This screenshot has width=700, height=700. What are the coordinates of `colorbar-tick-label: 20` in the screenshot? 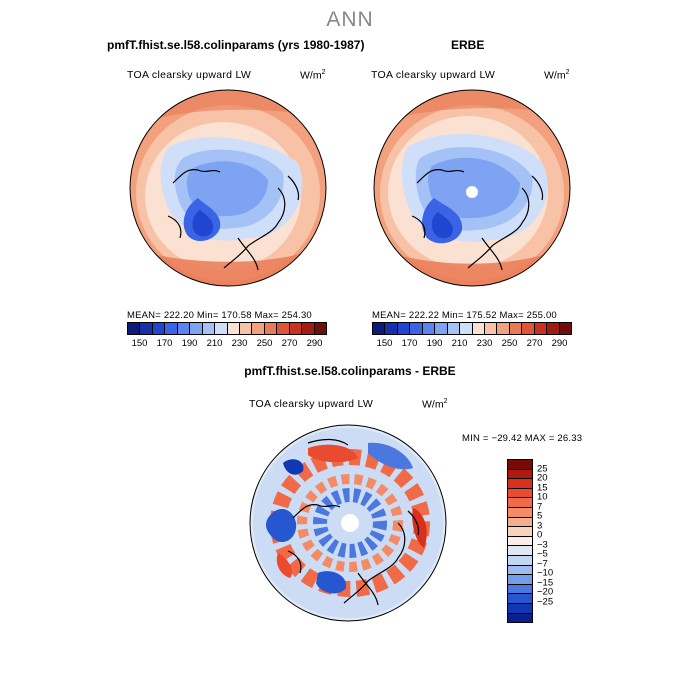 It's located at (542, 478).